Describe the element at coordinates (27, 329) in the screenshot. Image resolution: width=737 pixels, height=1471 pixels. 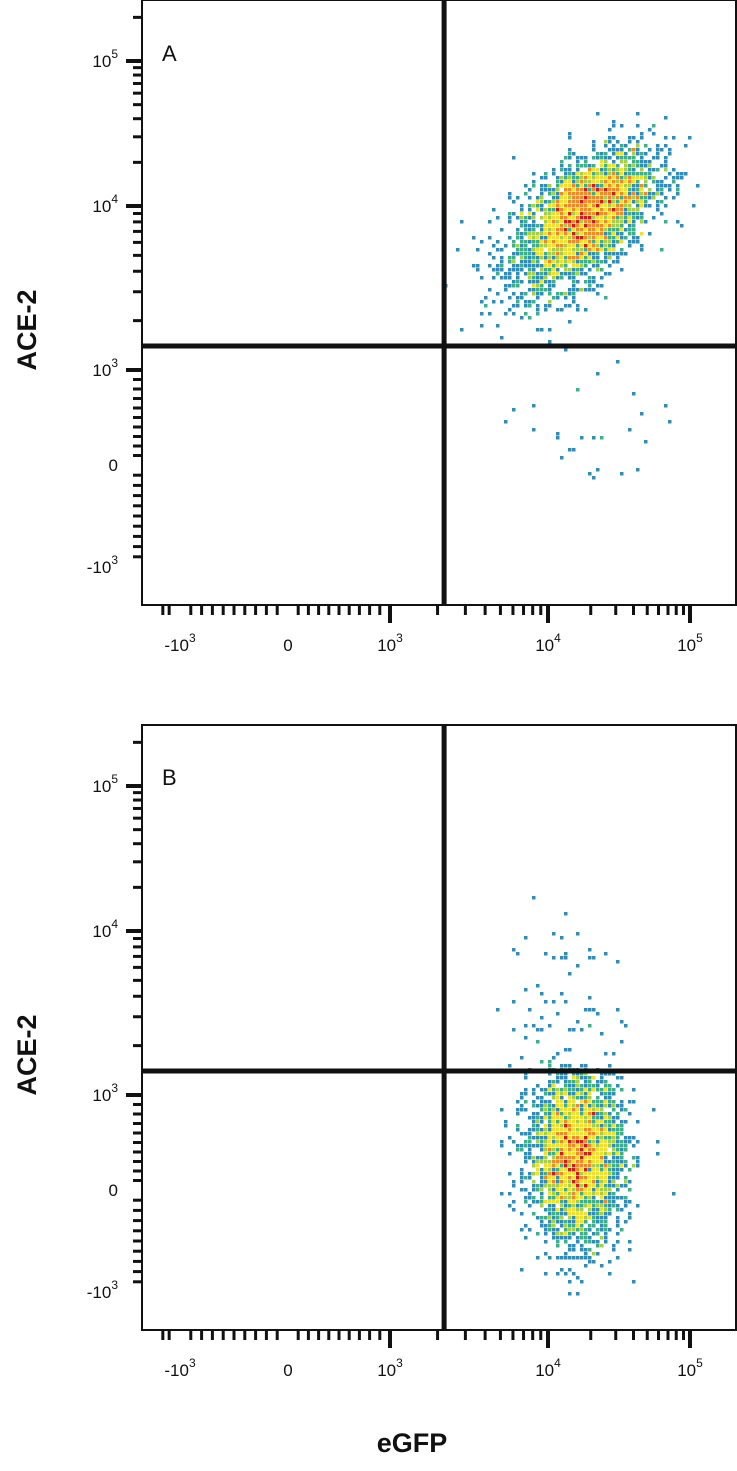
I see `y-axis-title: ACE-2` at that location.